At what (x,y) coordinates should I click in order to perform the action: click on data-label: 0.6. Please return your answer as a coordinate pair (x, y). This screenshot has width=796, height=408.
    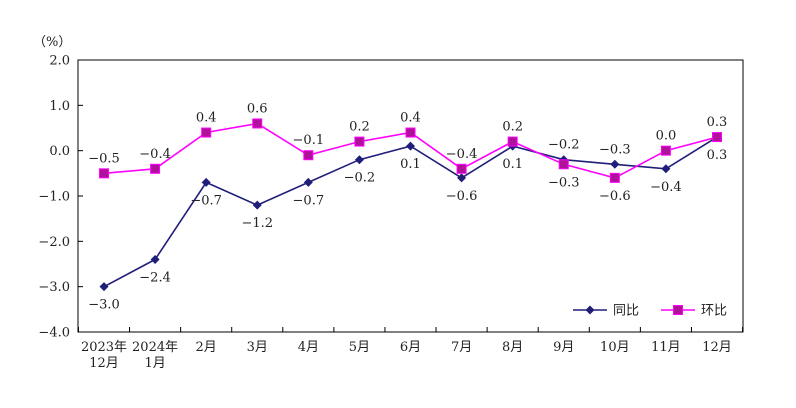
    Looking at the image, I should click on (257, 108).